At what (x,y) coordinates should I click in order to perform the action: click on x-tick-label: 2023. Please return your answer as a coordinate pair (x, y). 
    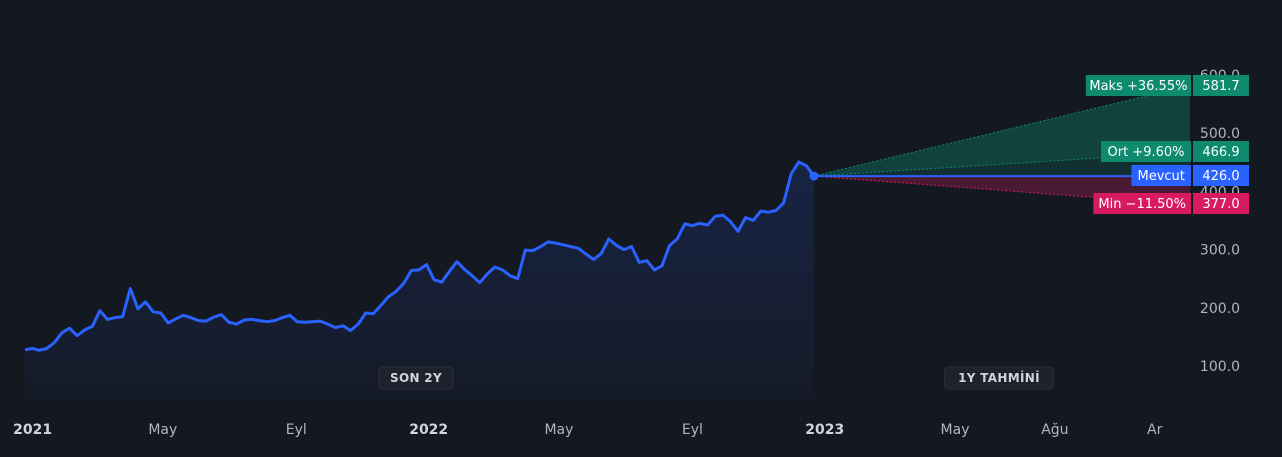
    Looking at the image, I should click on (824, 430).